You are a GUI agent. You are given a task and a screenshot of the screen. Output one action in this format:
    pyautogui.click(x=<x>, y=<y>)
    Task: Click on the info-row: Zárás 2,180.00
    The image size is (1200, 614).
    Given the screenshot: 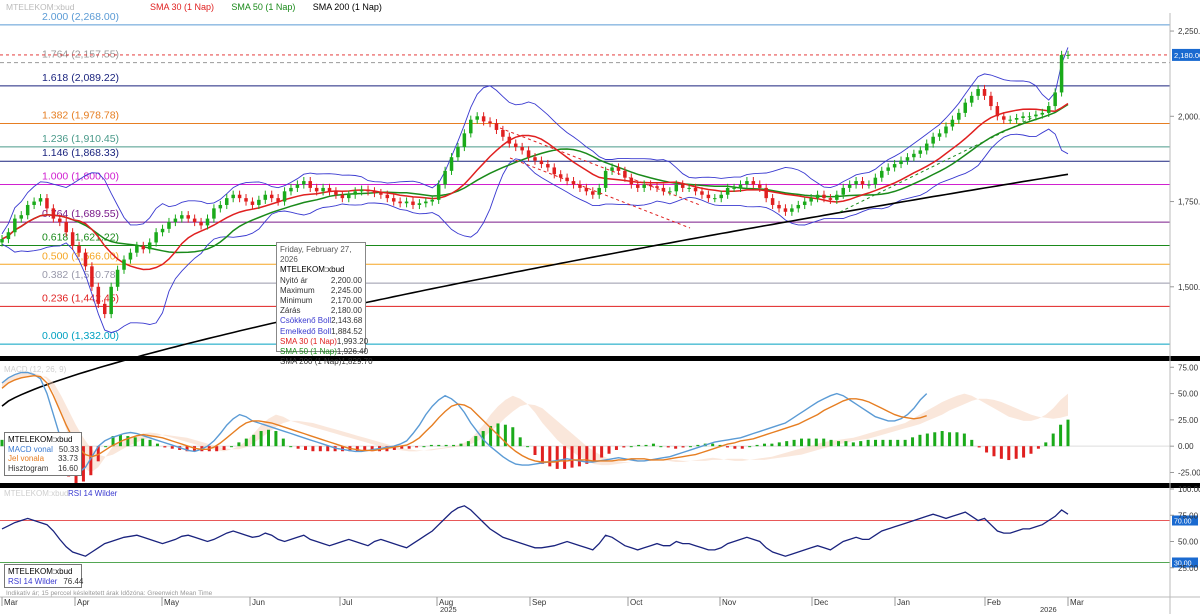 What is the action you would take?
    pyautogui.click(x=321, y=311)
    